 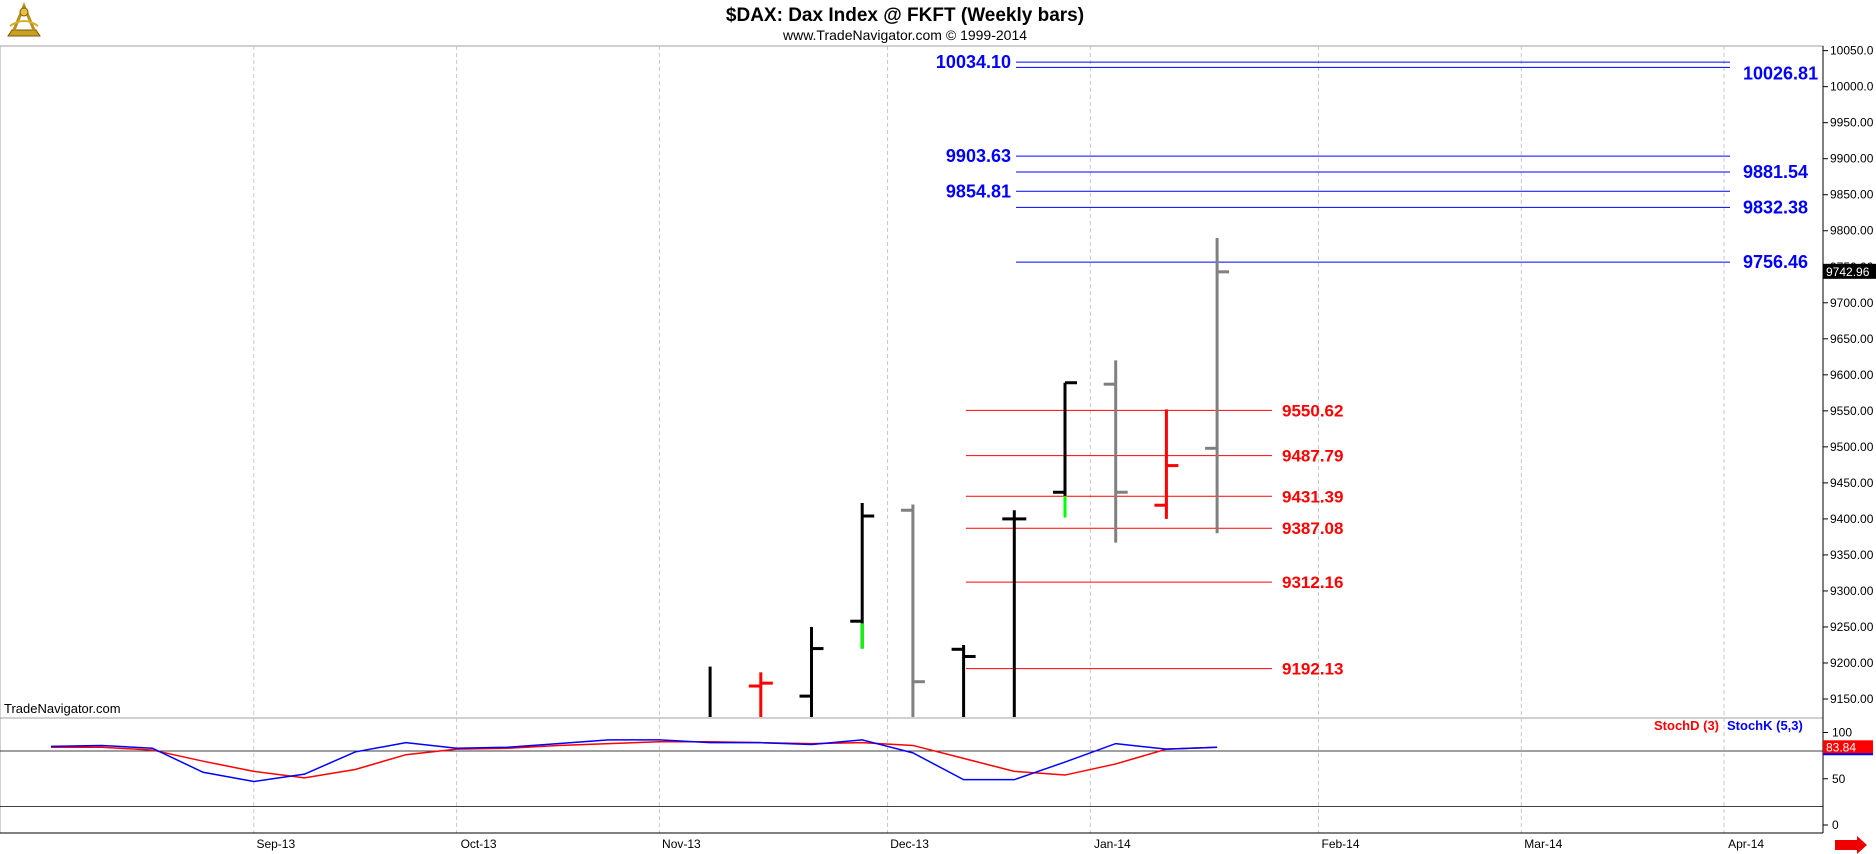 I want to click on price-tick-label: 9800.00, so click(x=1852, y=231).